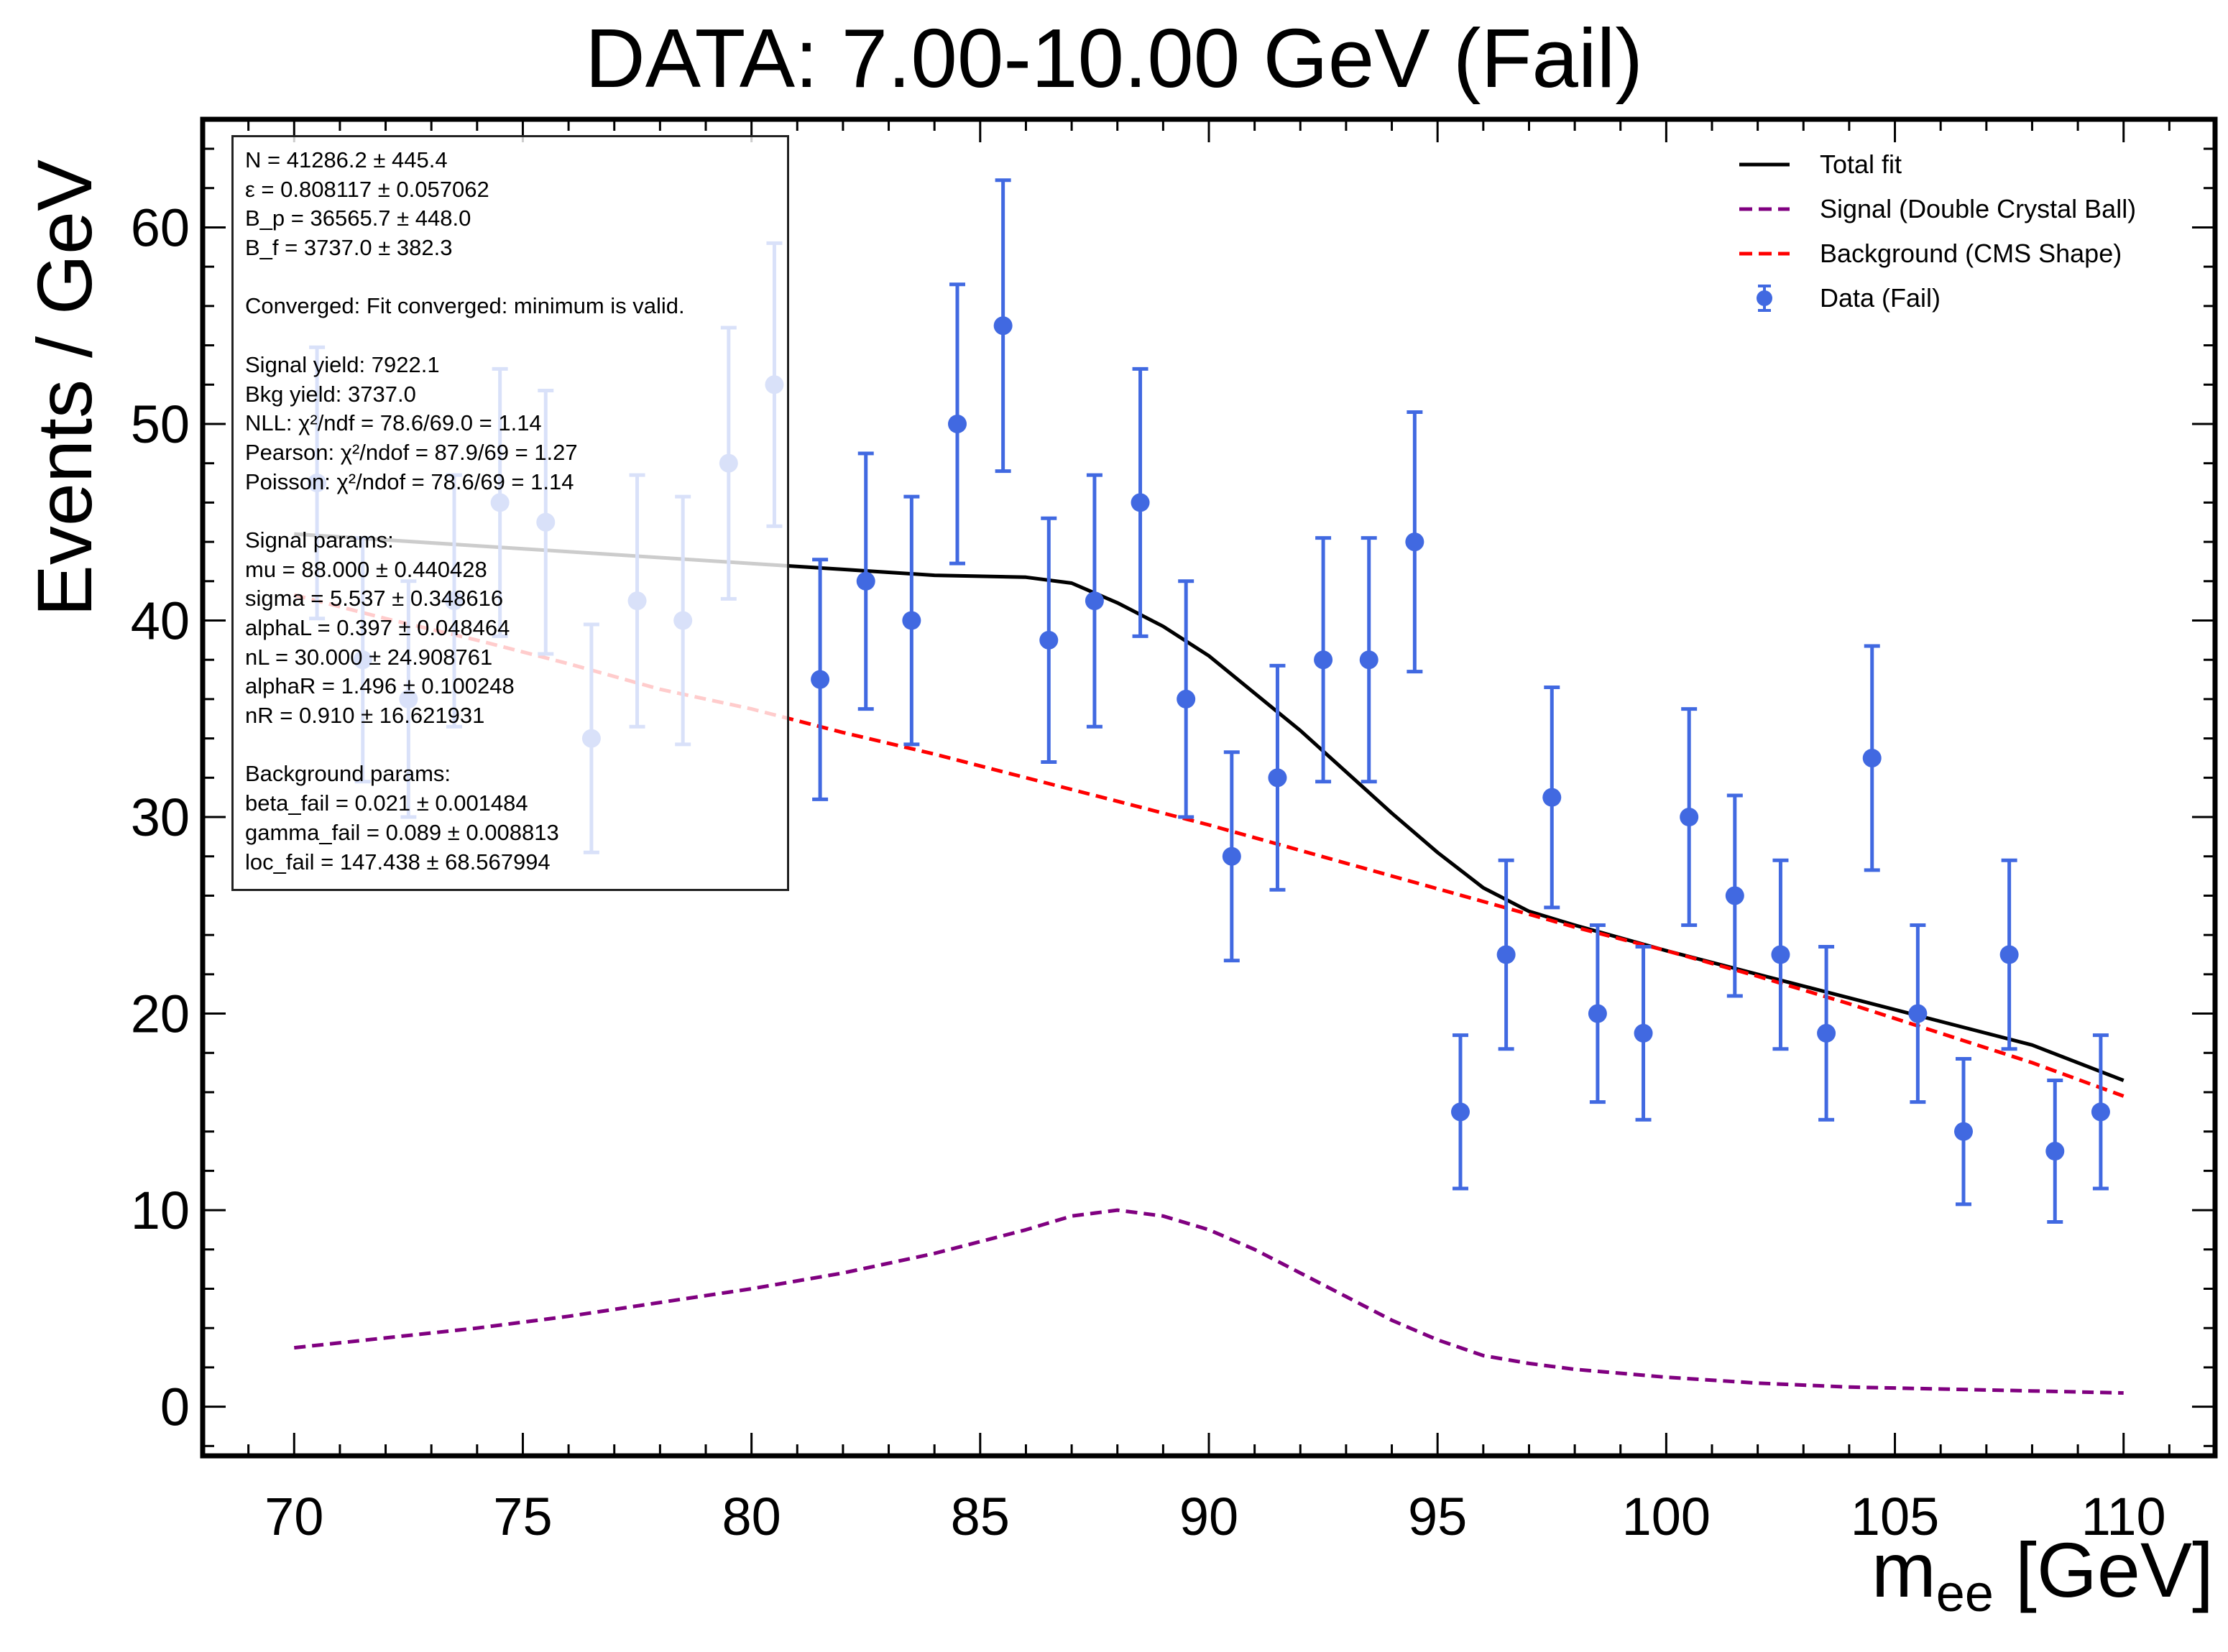 The height and width of the screenshot is (1652, 2228). What do you see at coordinates (319, 540) in the screenshot?
I see `info-line: Signal params:` at bounding box center [319, 540].